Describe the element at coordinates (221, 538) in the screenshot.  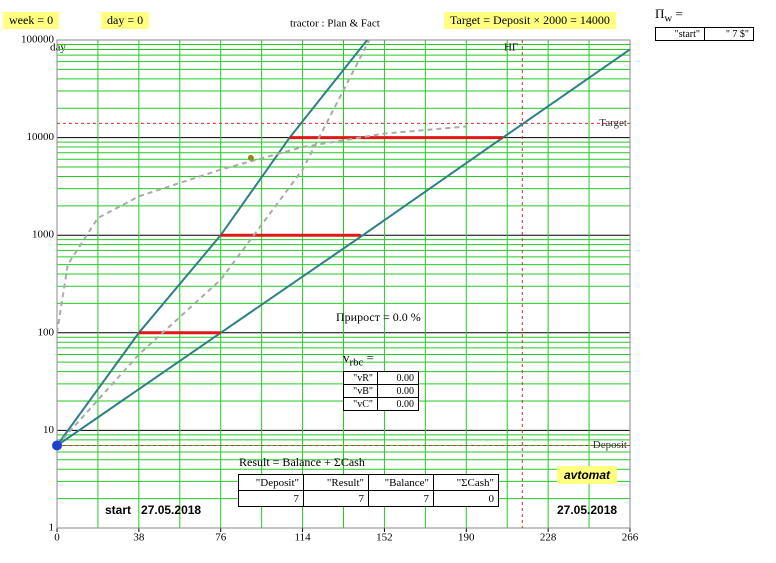
I see `x-tick-label: 76` at that location.